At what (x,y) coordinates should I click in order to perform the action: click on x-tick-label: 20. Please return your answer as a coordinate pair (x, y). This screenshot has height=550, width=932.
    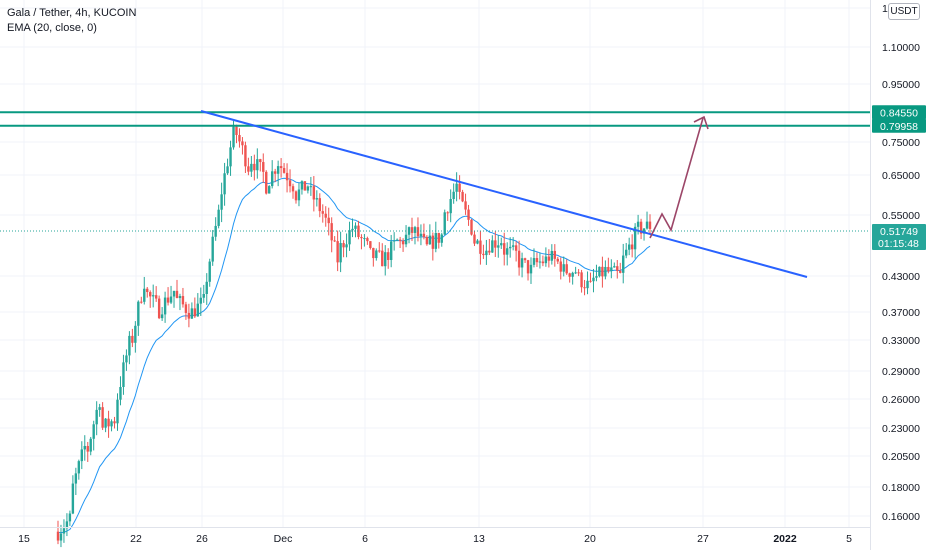
    Looking at the image, I should click on (590, 539).